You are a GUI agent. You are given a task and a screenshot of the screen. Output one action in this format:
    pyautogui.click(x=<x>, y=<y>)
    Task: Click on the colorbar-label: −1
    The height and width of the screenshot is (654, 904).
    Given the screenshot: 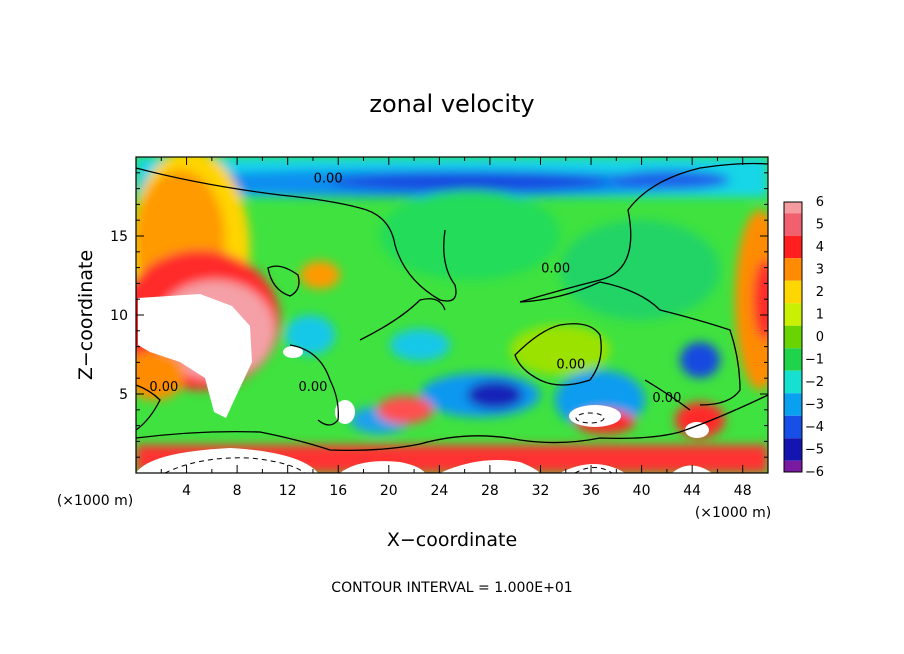 What is the action you would take?
    pyautogui.click(x=814, y=360)
    